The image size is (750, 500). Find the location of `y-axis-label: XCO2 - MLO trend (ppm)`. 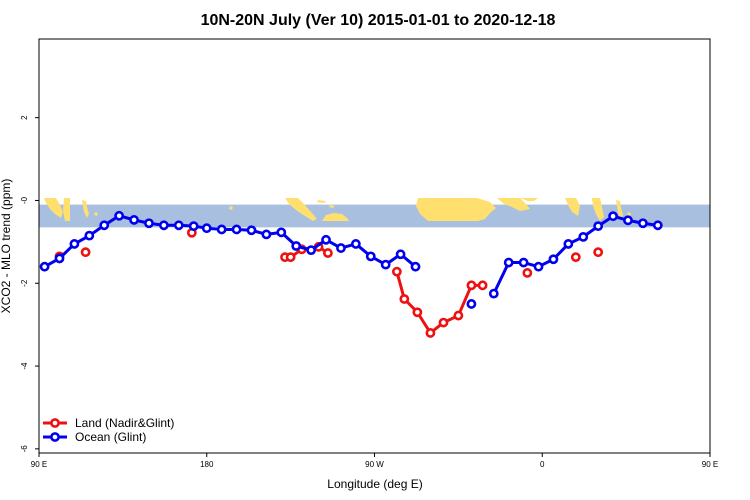

y-axis-label: XCO2 - MLO trend (ppm) is located at coordinates (6, 246).